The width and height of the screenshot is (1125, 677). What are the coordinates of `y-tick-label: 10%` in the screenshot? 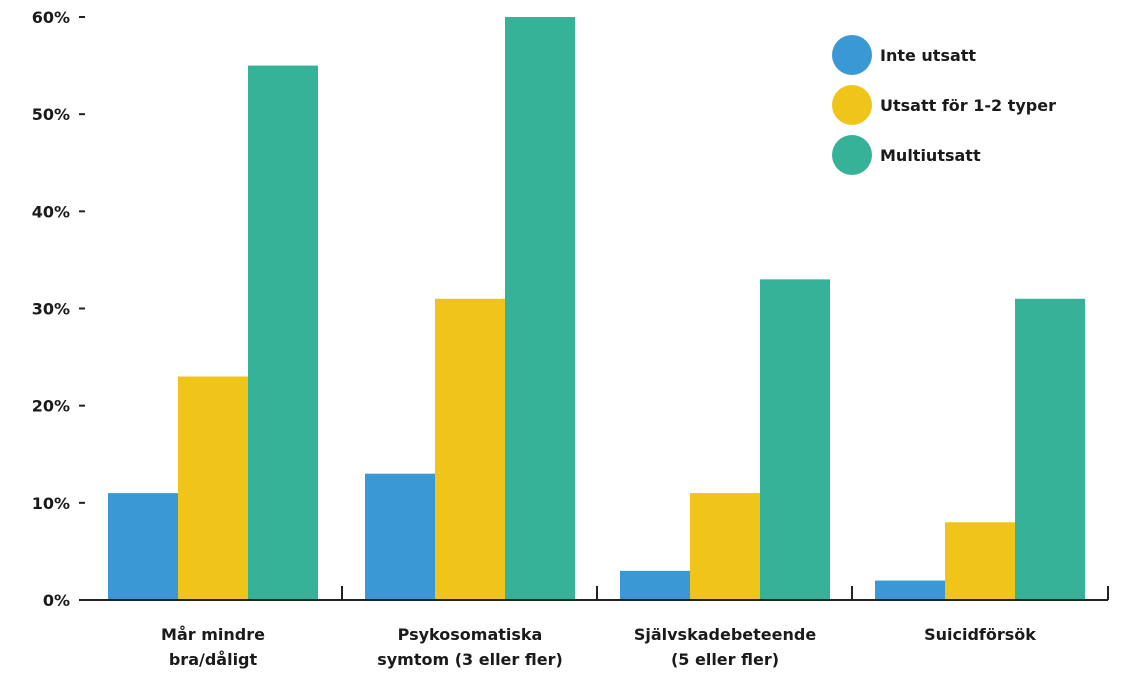 It's located at (51, 503).